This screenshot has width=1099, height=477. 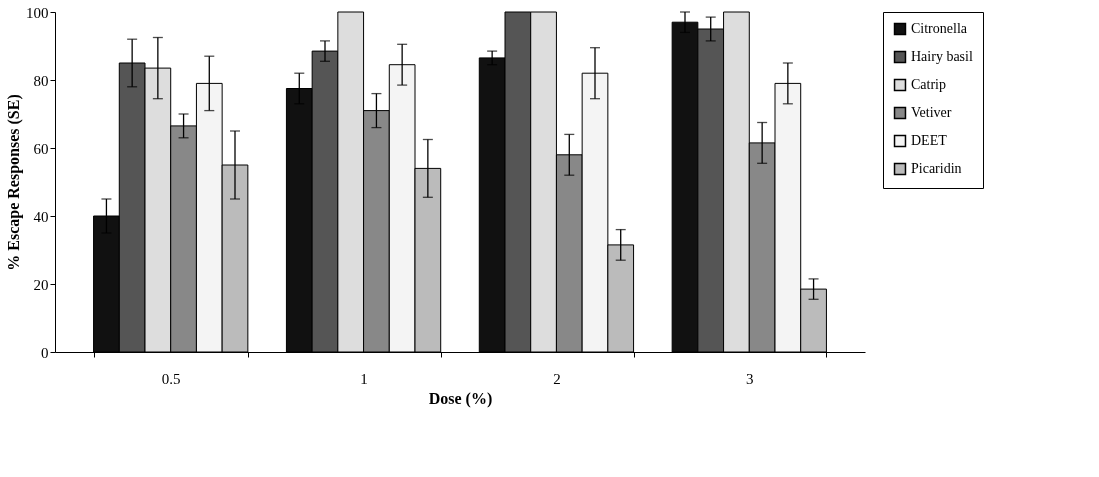 I want to click on legend-label: Catrip, so click(x=928, y=84).